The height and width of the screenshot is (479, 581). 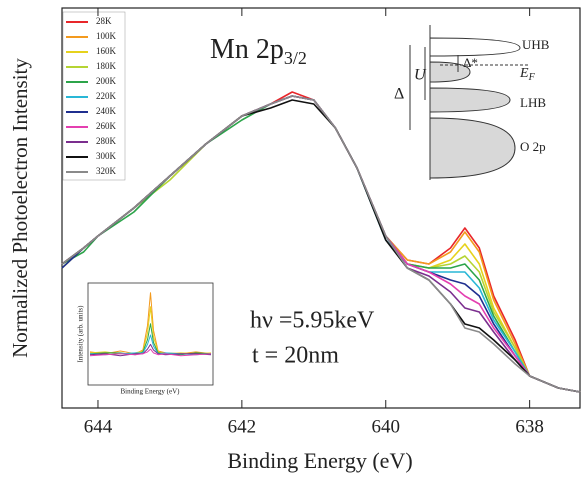 I want to click on x-tick-label: 640, so click(x=386, y=426).